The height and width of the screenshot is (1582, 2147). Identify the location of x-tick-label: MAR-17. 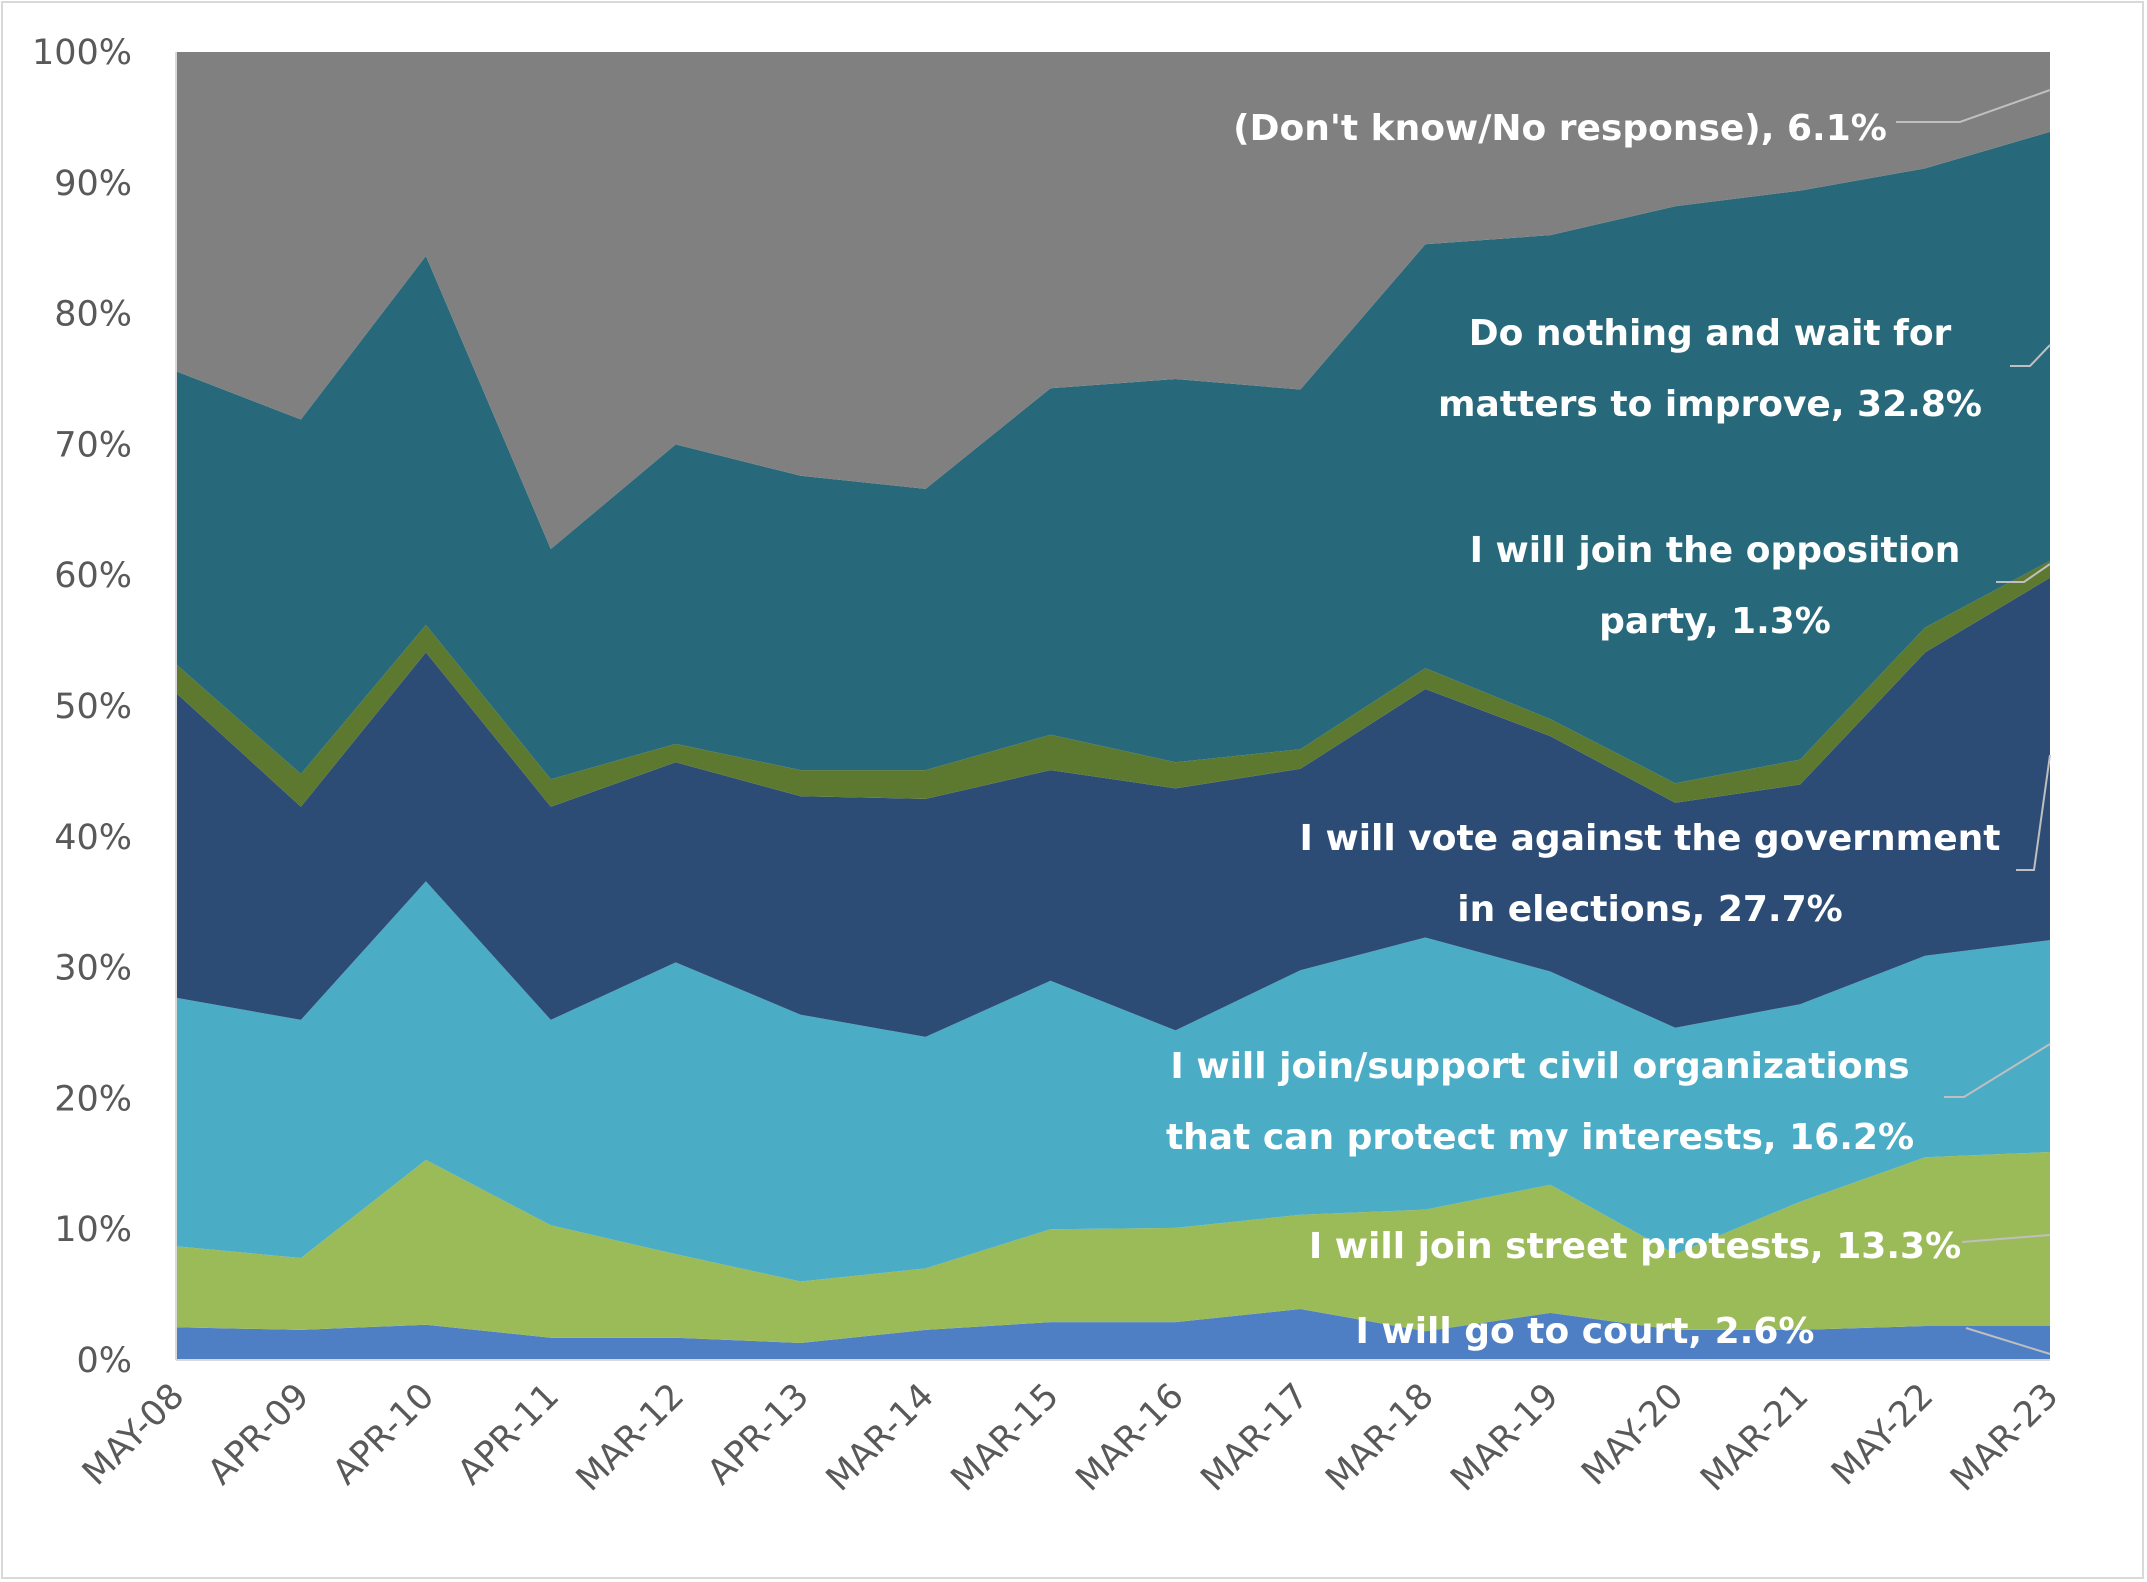
(1255, 1437).